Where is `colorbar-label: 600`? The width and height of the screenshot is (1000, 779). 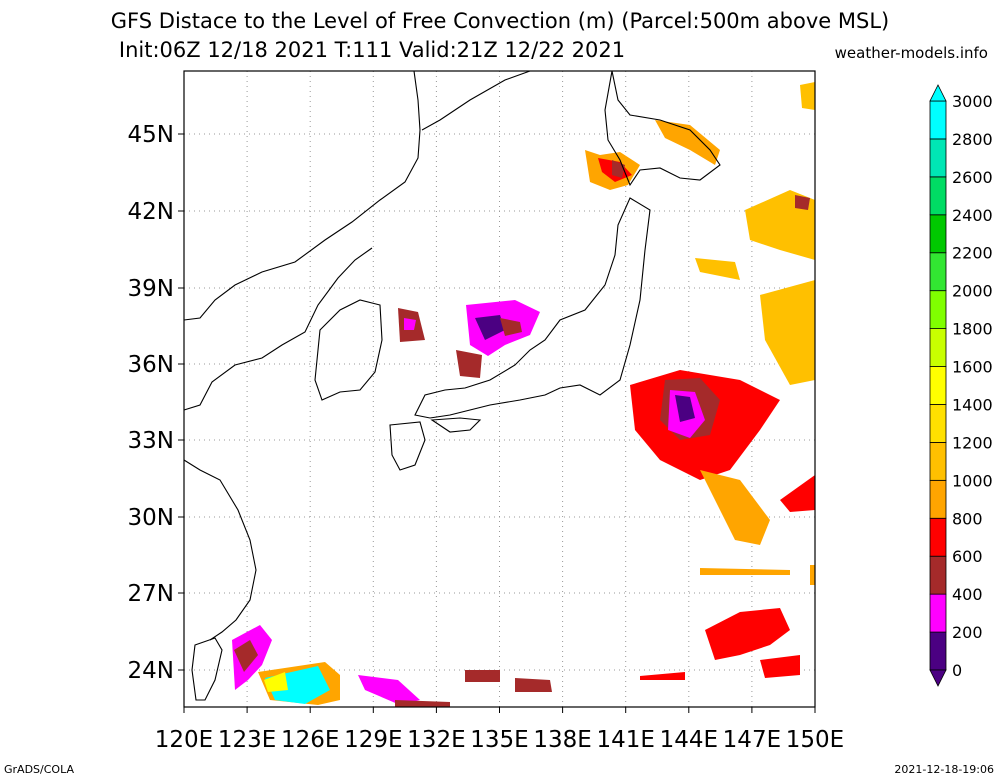 colorbar-label: 600 is located at coordinates (967, 556).